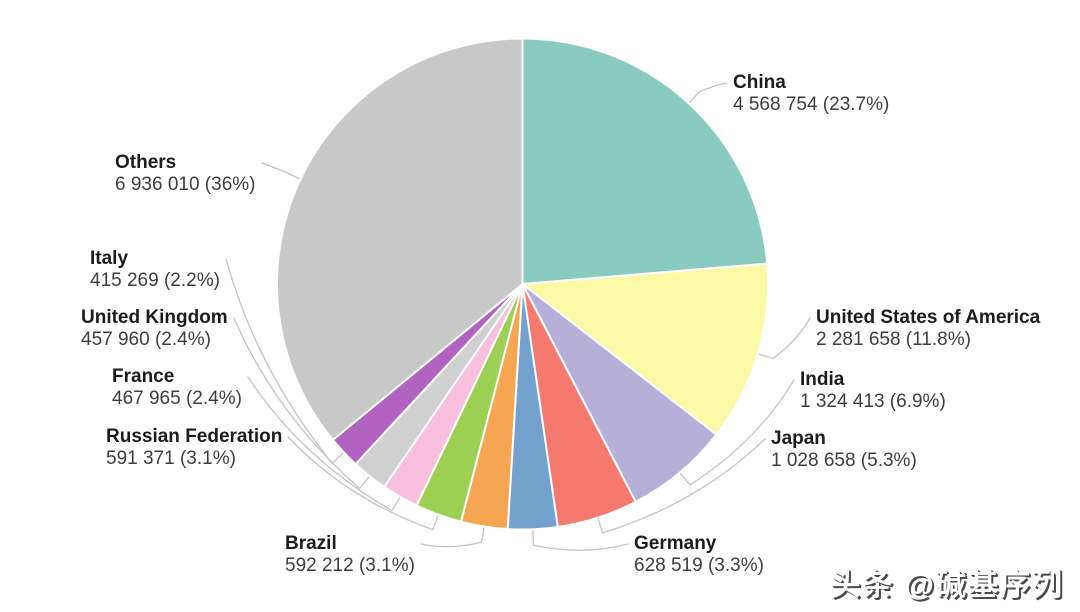  I want to click on leader-line-others, so click(281, 171).